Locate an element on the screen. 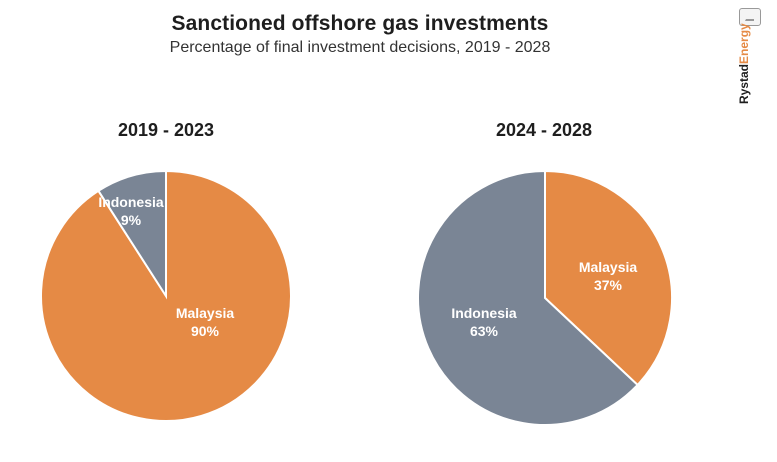  pie-title-2019-2023: 2019 - 2023 is located at coordinates (166, 130).